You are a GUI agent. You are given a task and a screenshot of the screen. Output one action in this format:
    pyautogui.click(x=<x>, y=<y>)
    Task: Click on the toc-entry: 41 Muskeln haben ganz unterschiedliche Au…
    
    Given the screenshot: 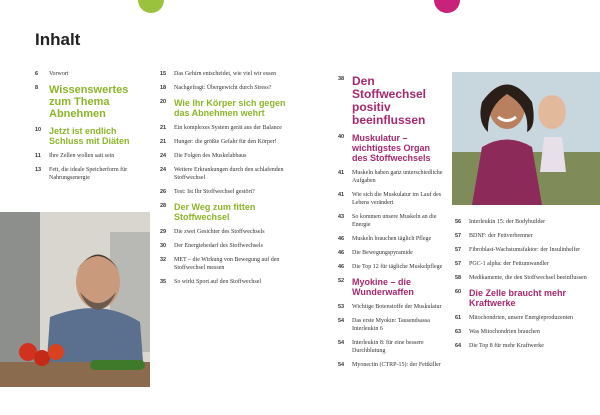 What is the action you would take?
    pyautogui.click(x=392, y=177)
    